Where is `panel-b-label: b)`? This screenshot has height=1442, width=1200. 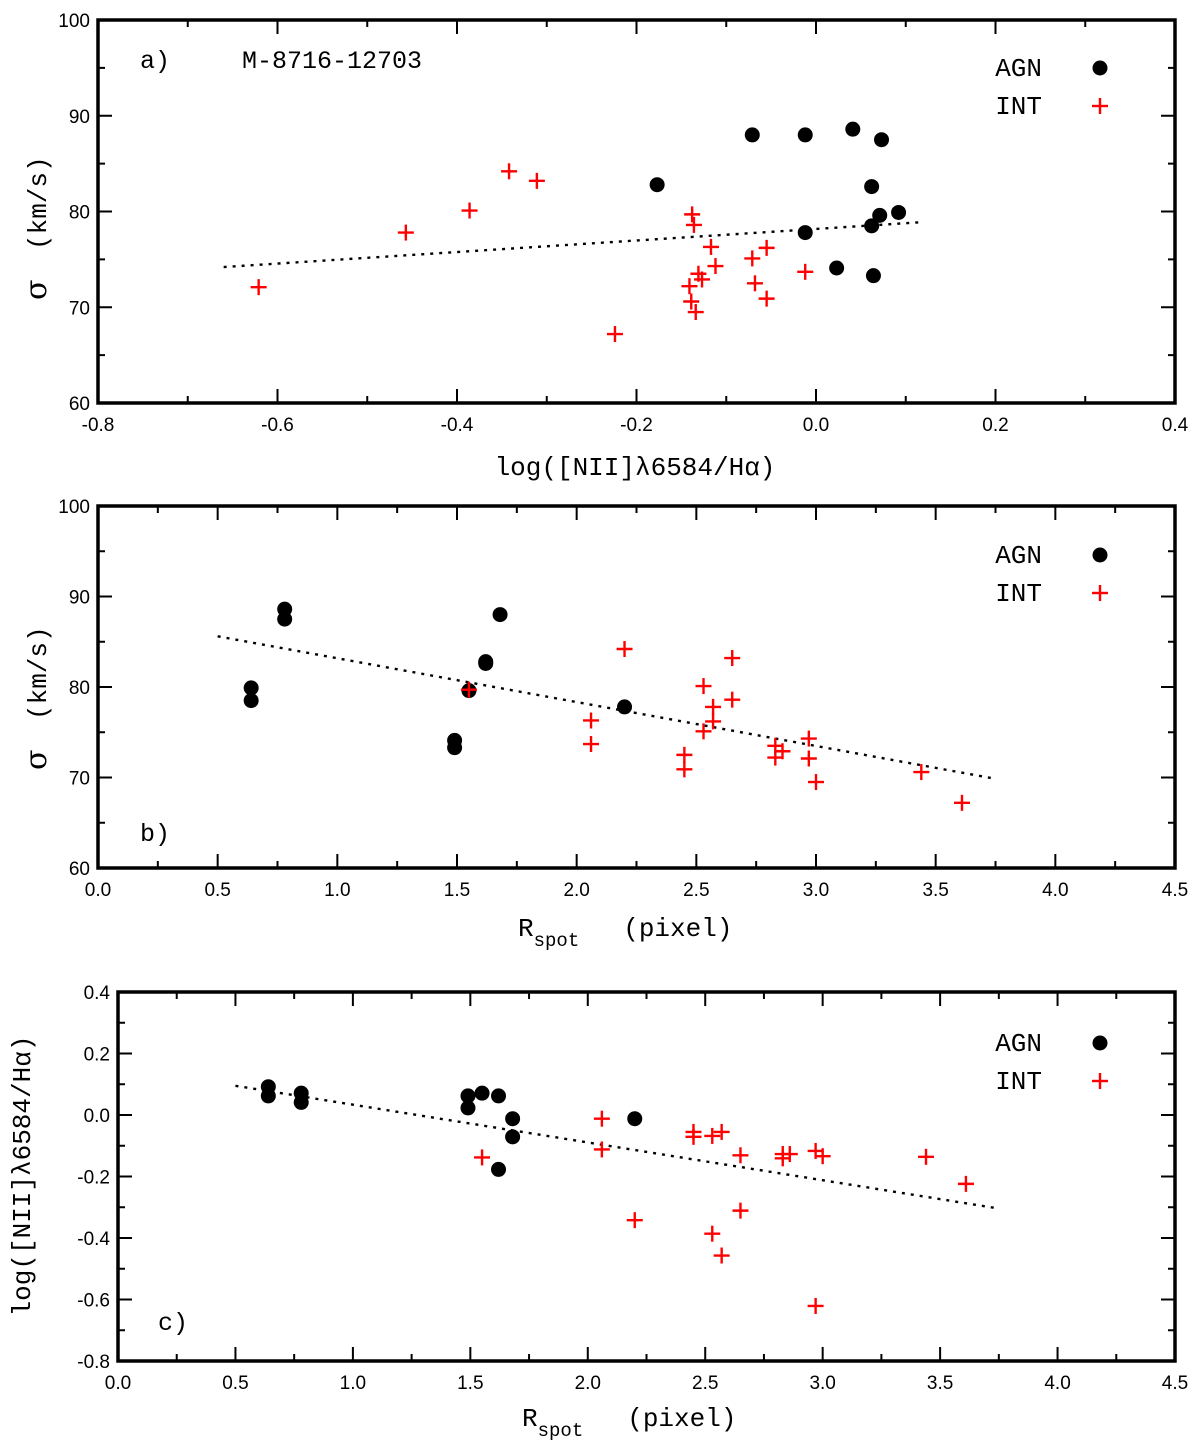
panel-b-label: b) is located at coordinates (155, 834).